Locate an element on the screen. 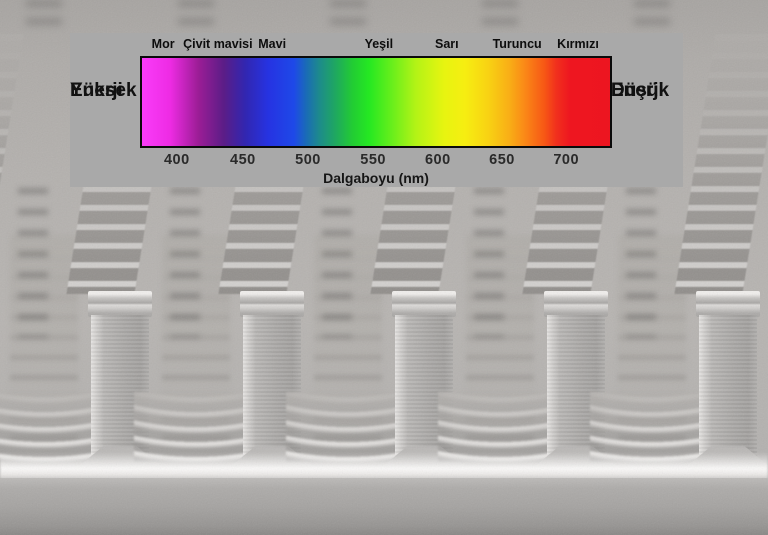 The height and width of the screenshot is (535, 768). wavelength-tick-400: 400 is located at coordinates (176, 160).